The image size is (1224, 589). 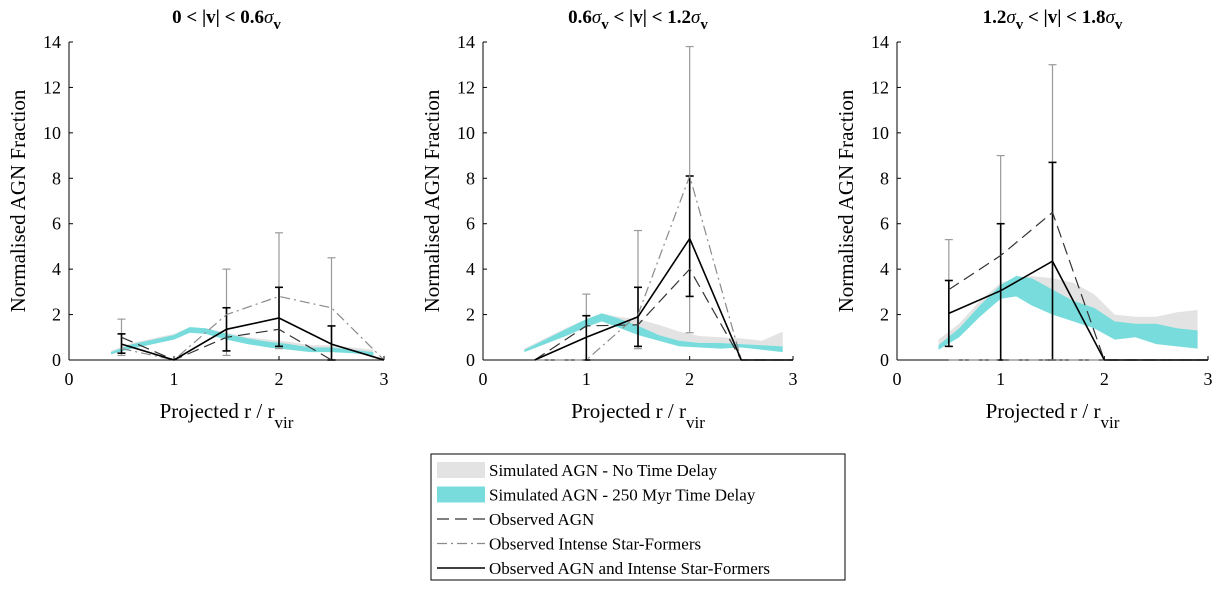 I want to click on chart-title-part: < |v| < 1.8, so click(x=1064, y=17).